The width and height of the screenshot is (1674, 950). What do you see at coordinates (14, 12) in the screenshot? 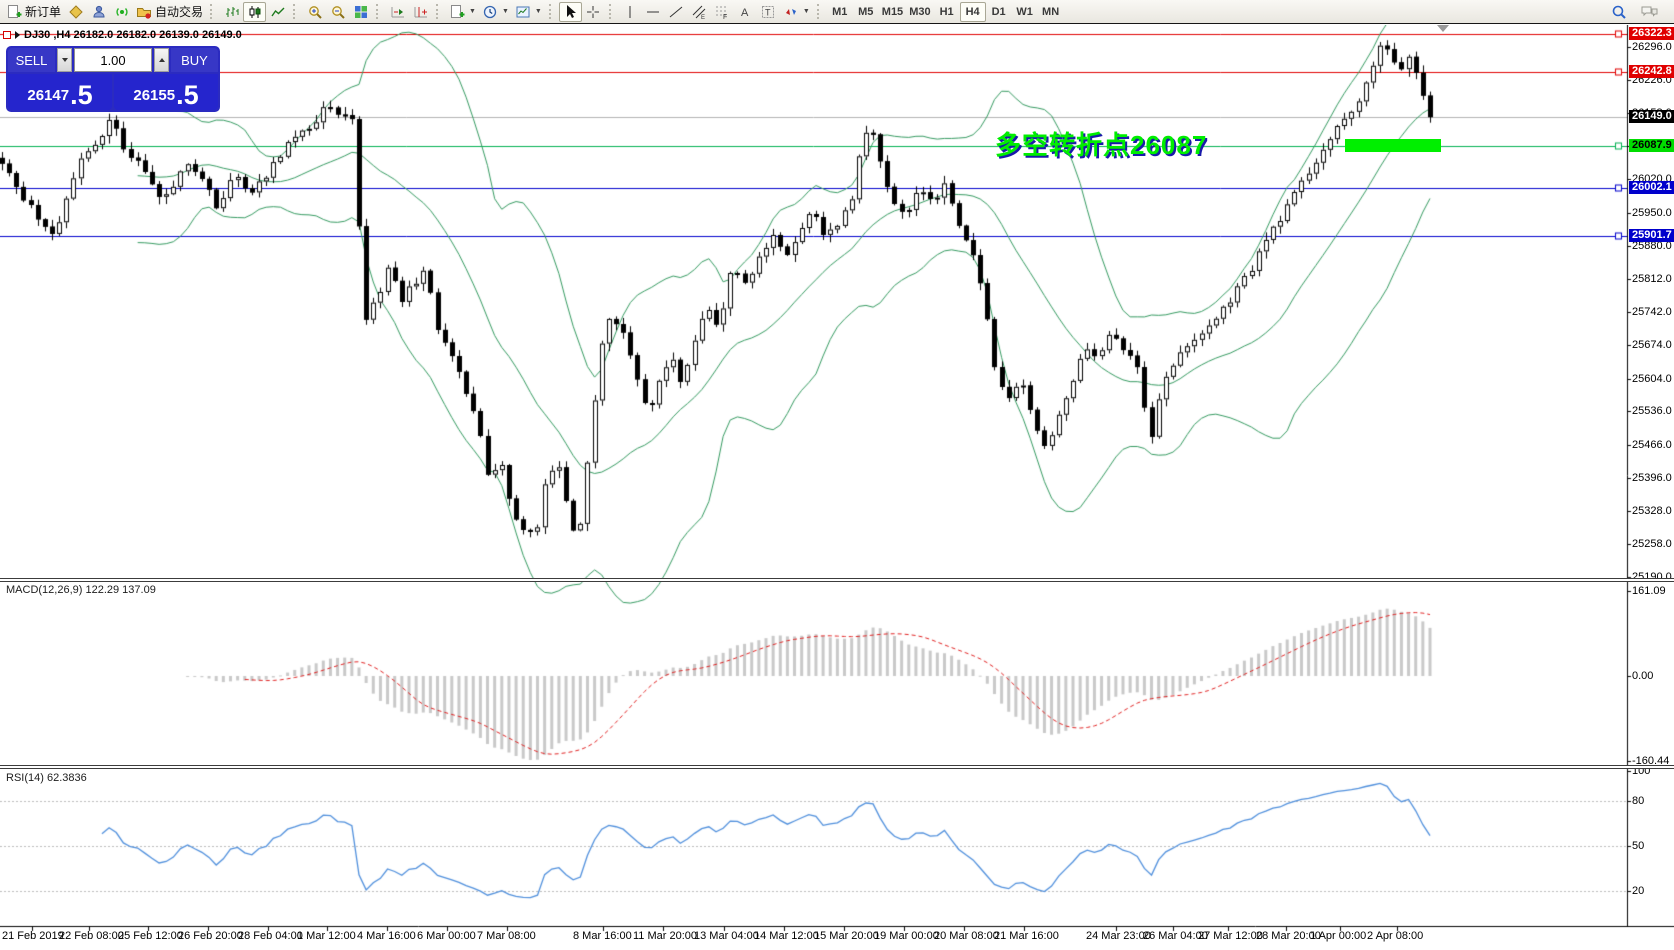
I see `new-order-icon` at bounding box center [14, 12].